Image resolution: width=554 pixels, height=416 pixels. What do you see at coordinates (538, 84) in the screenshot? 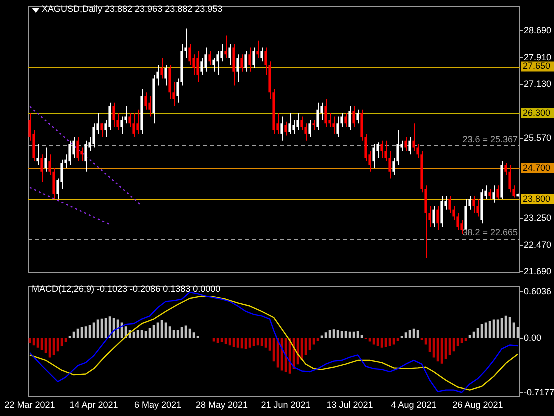
I see `y-tick-label: 27.130` at bounding box center [538, 84].